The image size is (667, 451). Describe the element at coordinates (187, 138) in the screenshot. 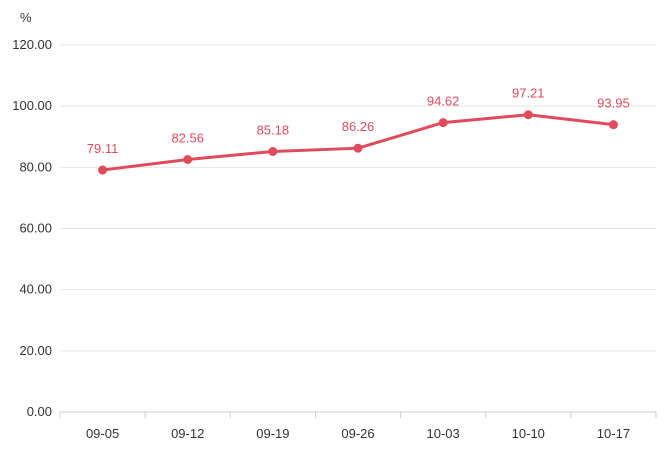

I see `data-label: 82.56` at that location.